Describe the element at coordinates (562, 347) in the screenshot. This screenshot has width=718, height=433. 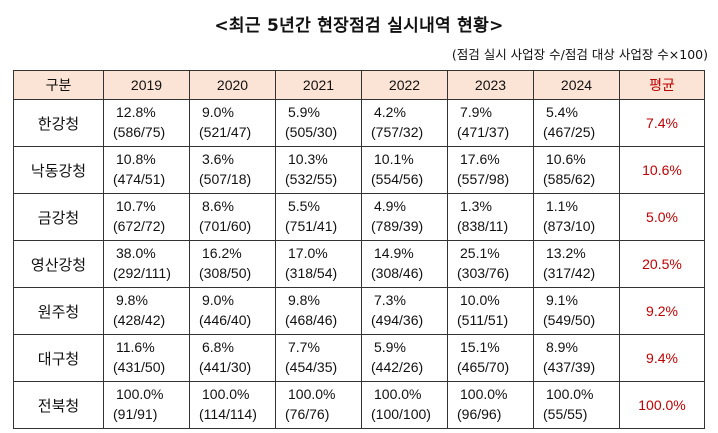
I see `inspection-rate: 8.9%` at that location.